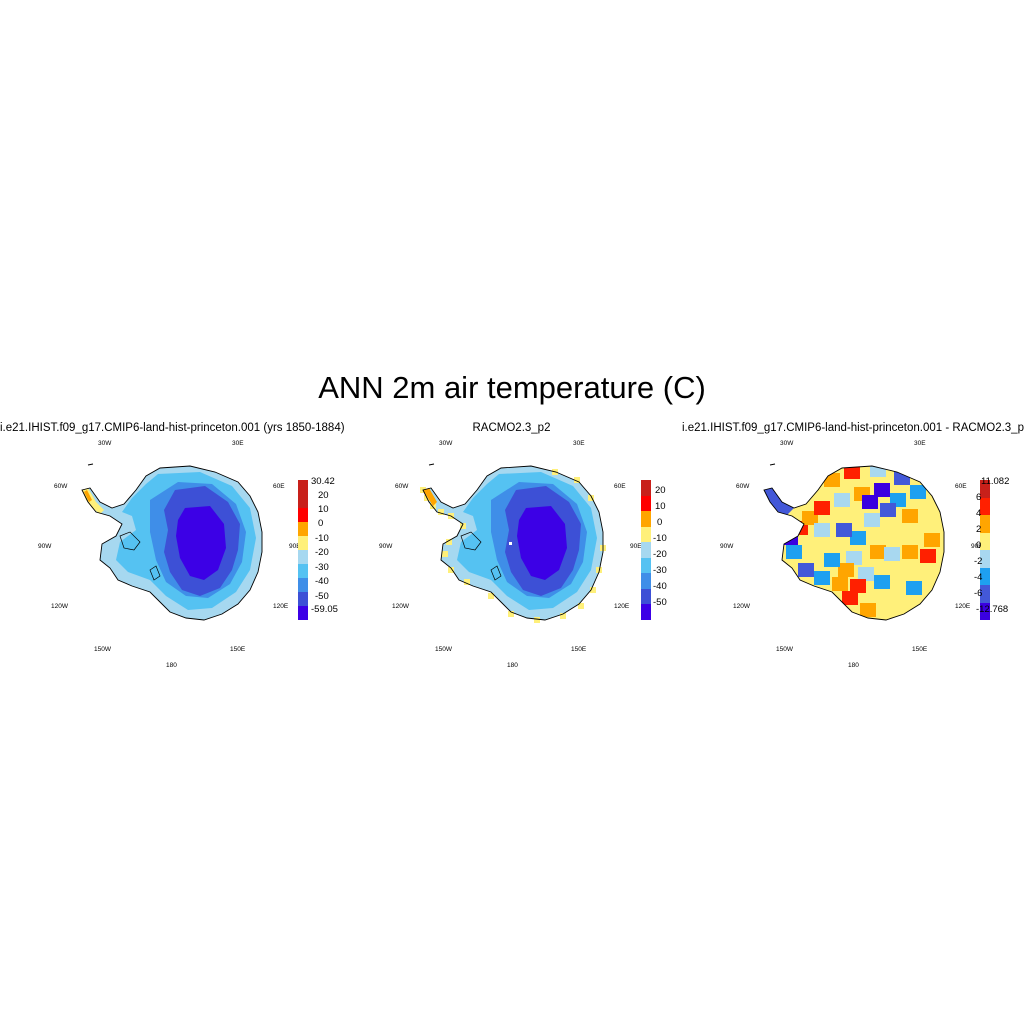 This screenshot has height=1024, width=1024. What do you see at coordinates (660, 506) in the screenshot?
I see `colorbar-label: 10` at bounding box center [660, 506].